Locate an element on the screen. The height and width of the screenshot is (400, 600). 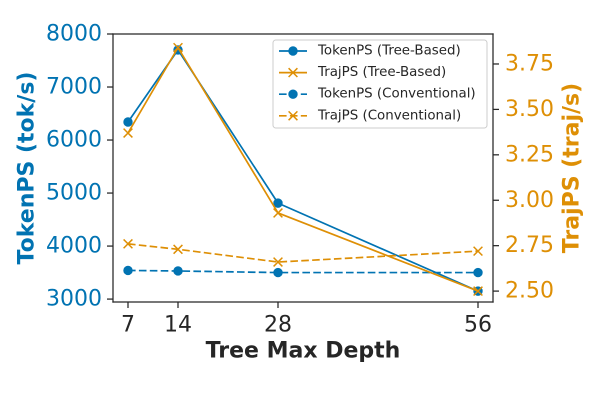
legend-frame is located at coordinates (380, 84).